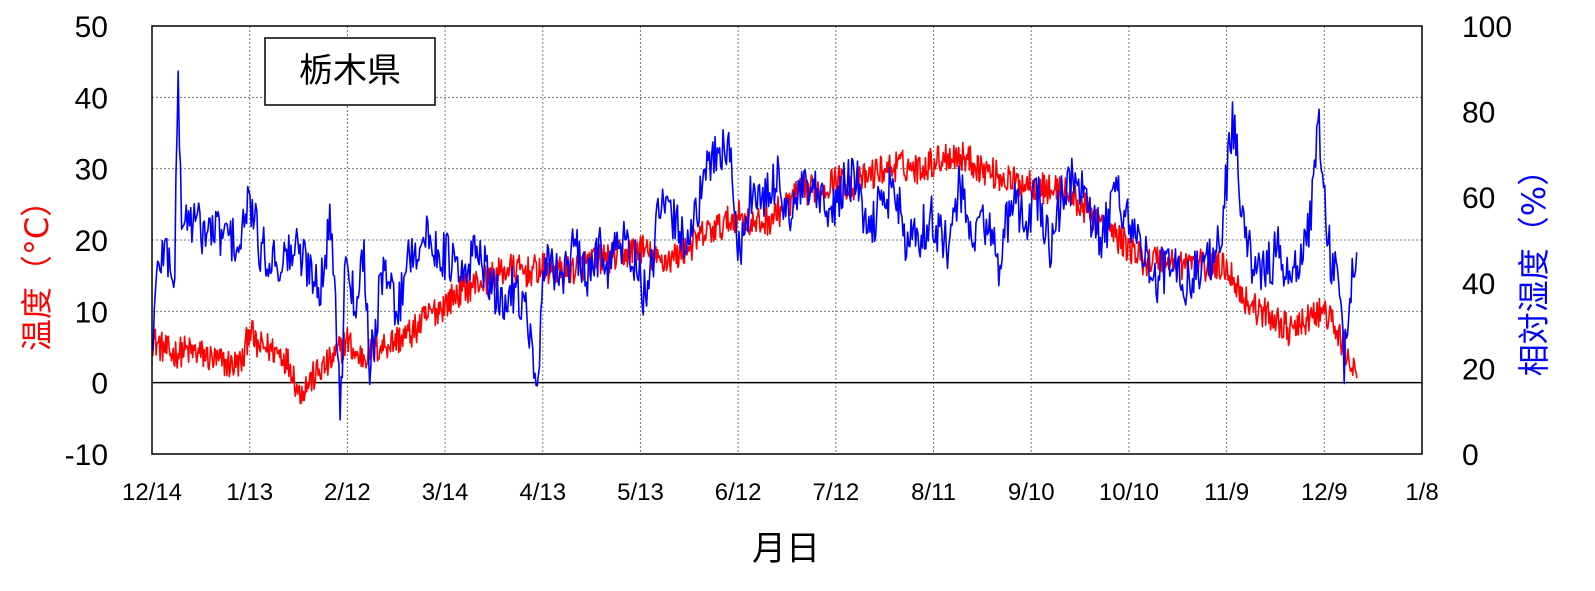 The height and width of the screenshot is (591, 1595). What do you see at coordinates (1478, 198) in the screenshot?
I see `y-right-tick-label: 60` at bounding box center [1478, 198].